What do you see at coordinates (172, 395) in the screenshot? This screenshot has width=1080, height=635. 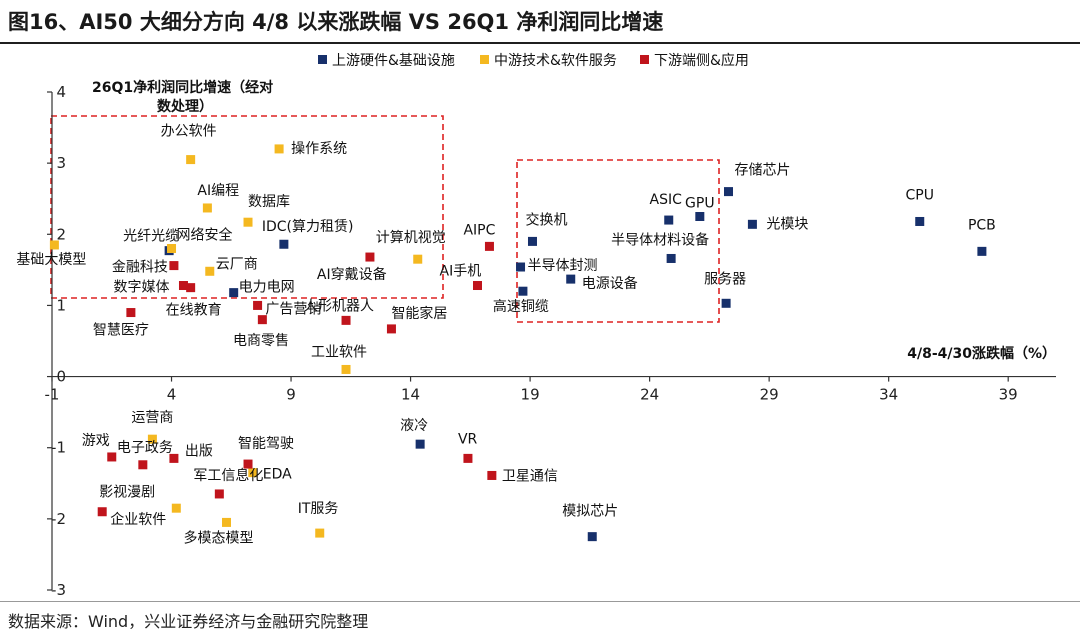 I see `x-tick-label: 4` at bounding box center [172, 395].